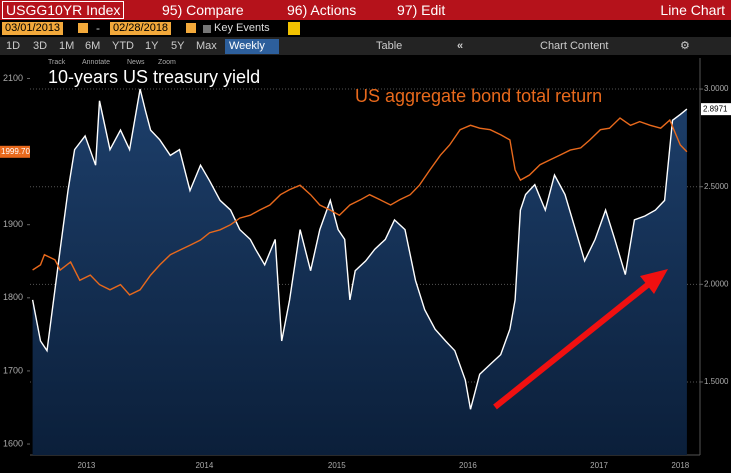 The height and width of the screenshot is (473, 731). What do you see at coordinates (716, 186) in the screenshot?
I see `y2-tick-label: 2.5000` at bounding box center [716, 186].